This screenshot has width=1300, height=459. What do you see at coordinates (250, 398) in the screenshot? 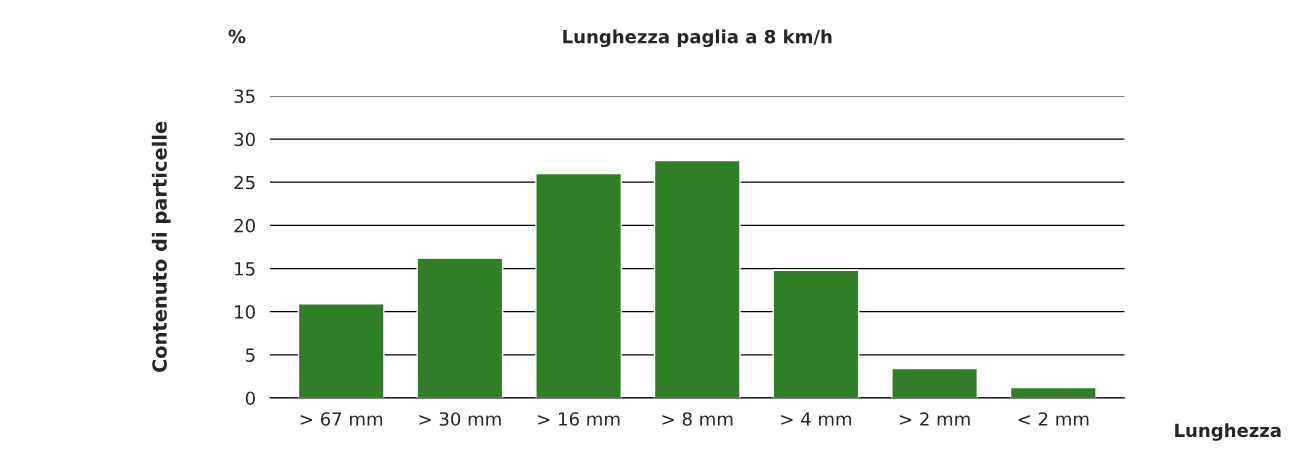
I see `y-tick-label: 0` at bounding box center [250, 398].